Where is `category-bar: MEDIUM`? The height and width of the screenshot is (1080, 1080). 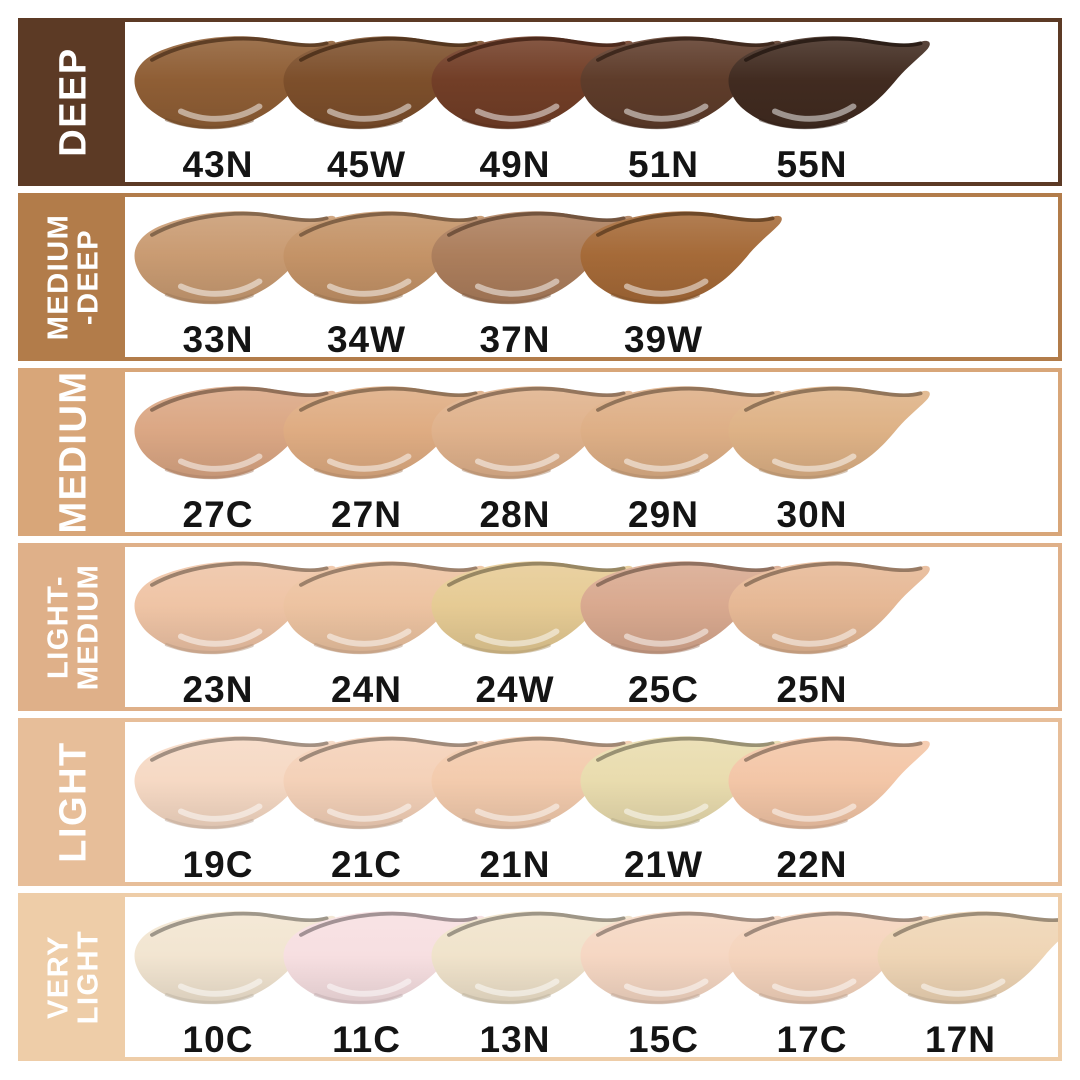 category-bar: MEDIUM is located at coordinates (73, 452).